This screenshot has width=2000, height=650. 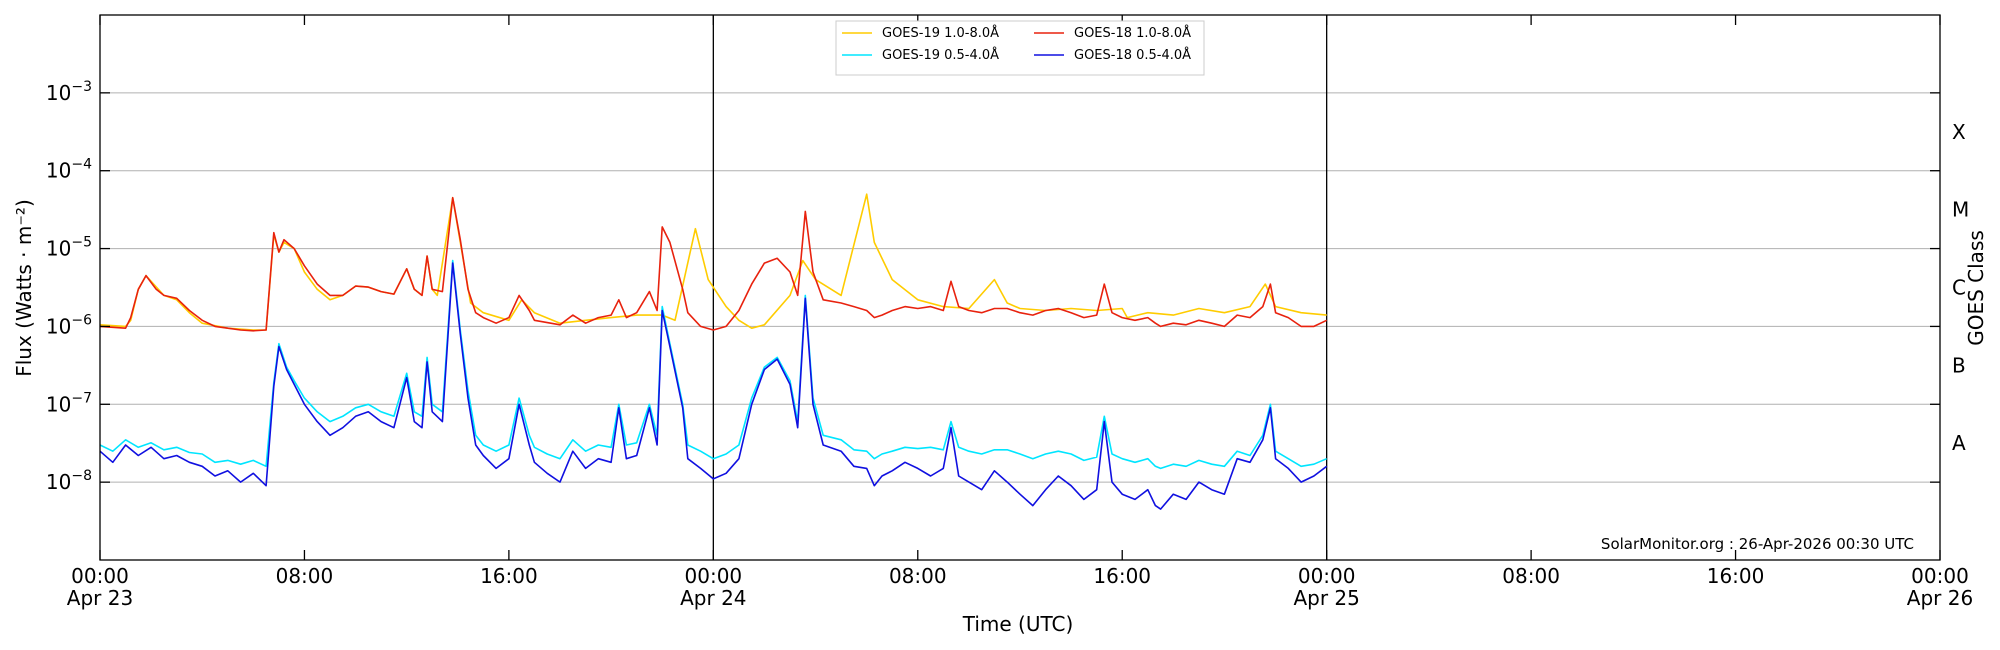 I want to click on series-line, so click(x=713, y=264).